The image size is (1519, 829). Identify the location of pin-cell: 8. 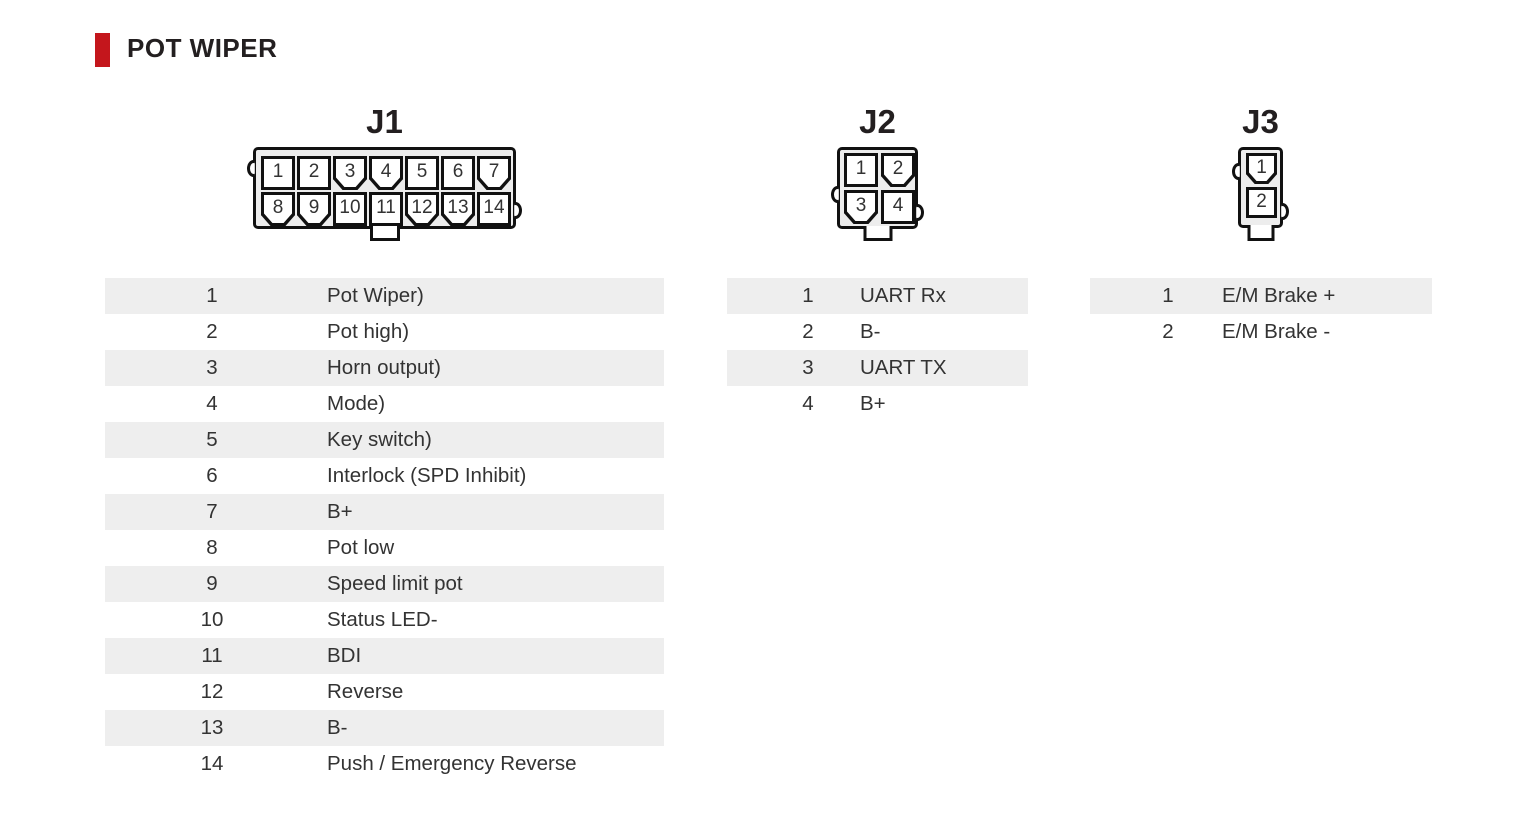
(278, 209).